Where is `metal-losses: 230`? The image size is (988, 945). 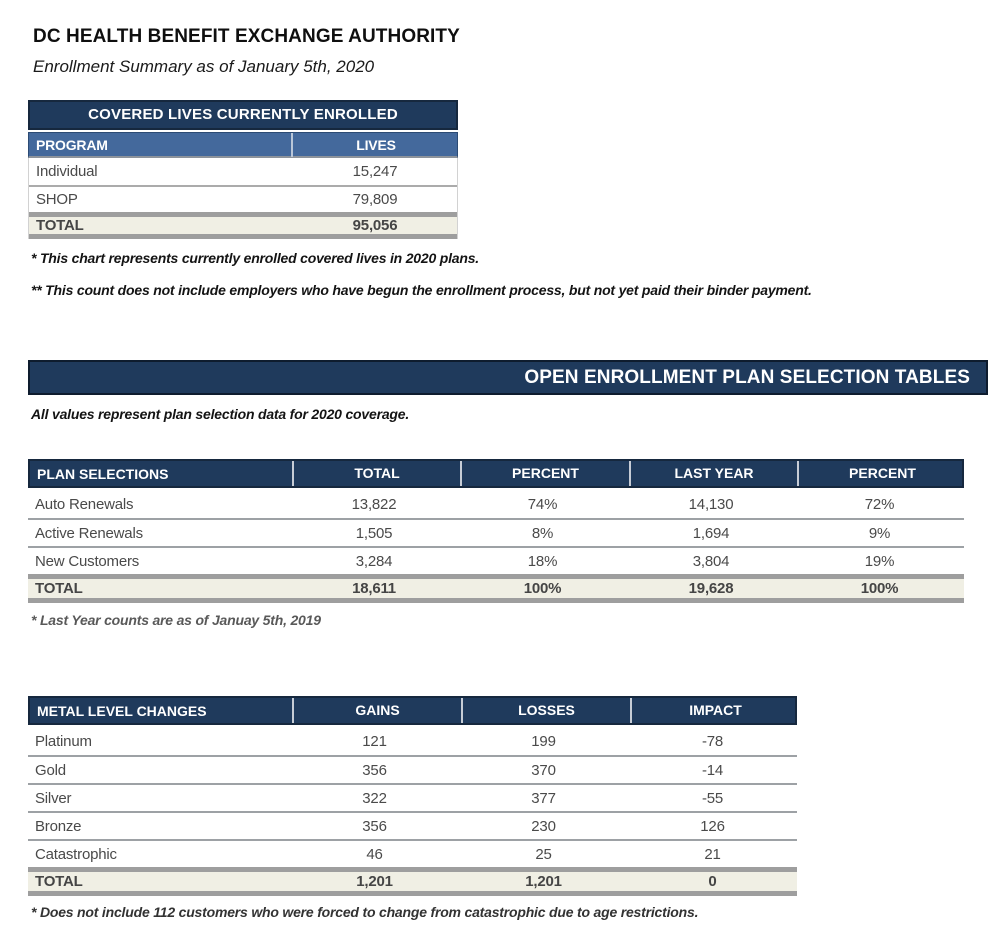
metal-losses: 230 is located at coordinates (543, 826).